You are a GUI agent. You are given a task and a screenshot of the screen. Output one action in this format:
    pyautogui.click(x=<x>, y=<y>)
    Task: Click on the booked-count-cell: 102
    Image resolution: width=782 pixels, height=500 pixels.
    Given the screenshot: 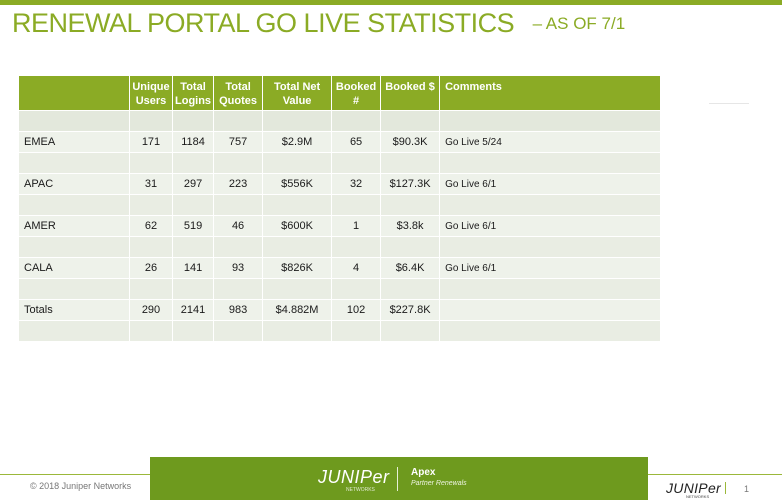 What is the action you would take?
    pyautogui.click(x=356, y=310)
    